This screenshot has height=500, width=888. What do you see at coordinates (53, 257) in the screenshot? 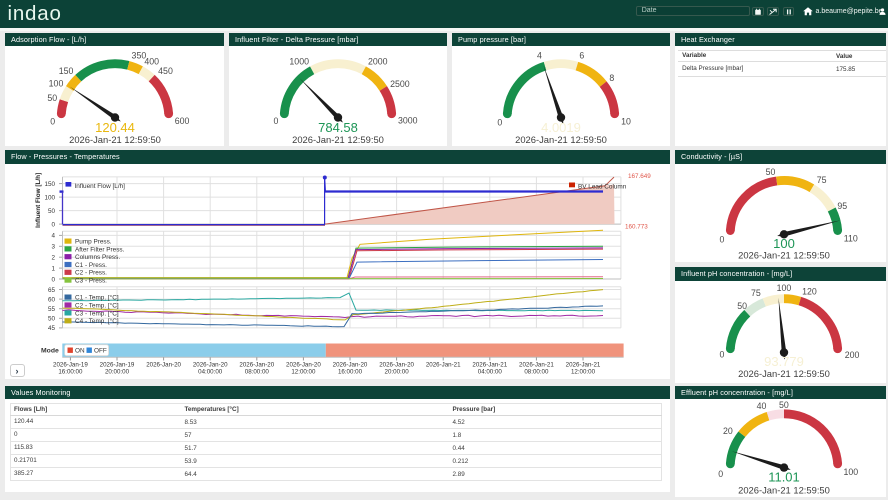
I see `svg-text: 2` at bounding box center [53, 257].